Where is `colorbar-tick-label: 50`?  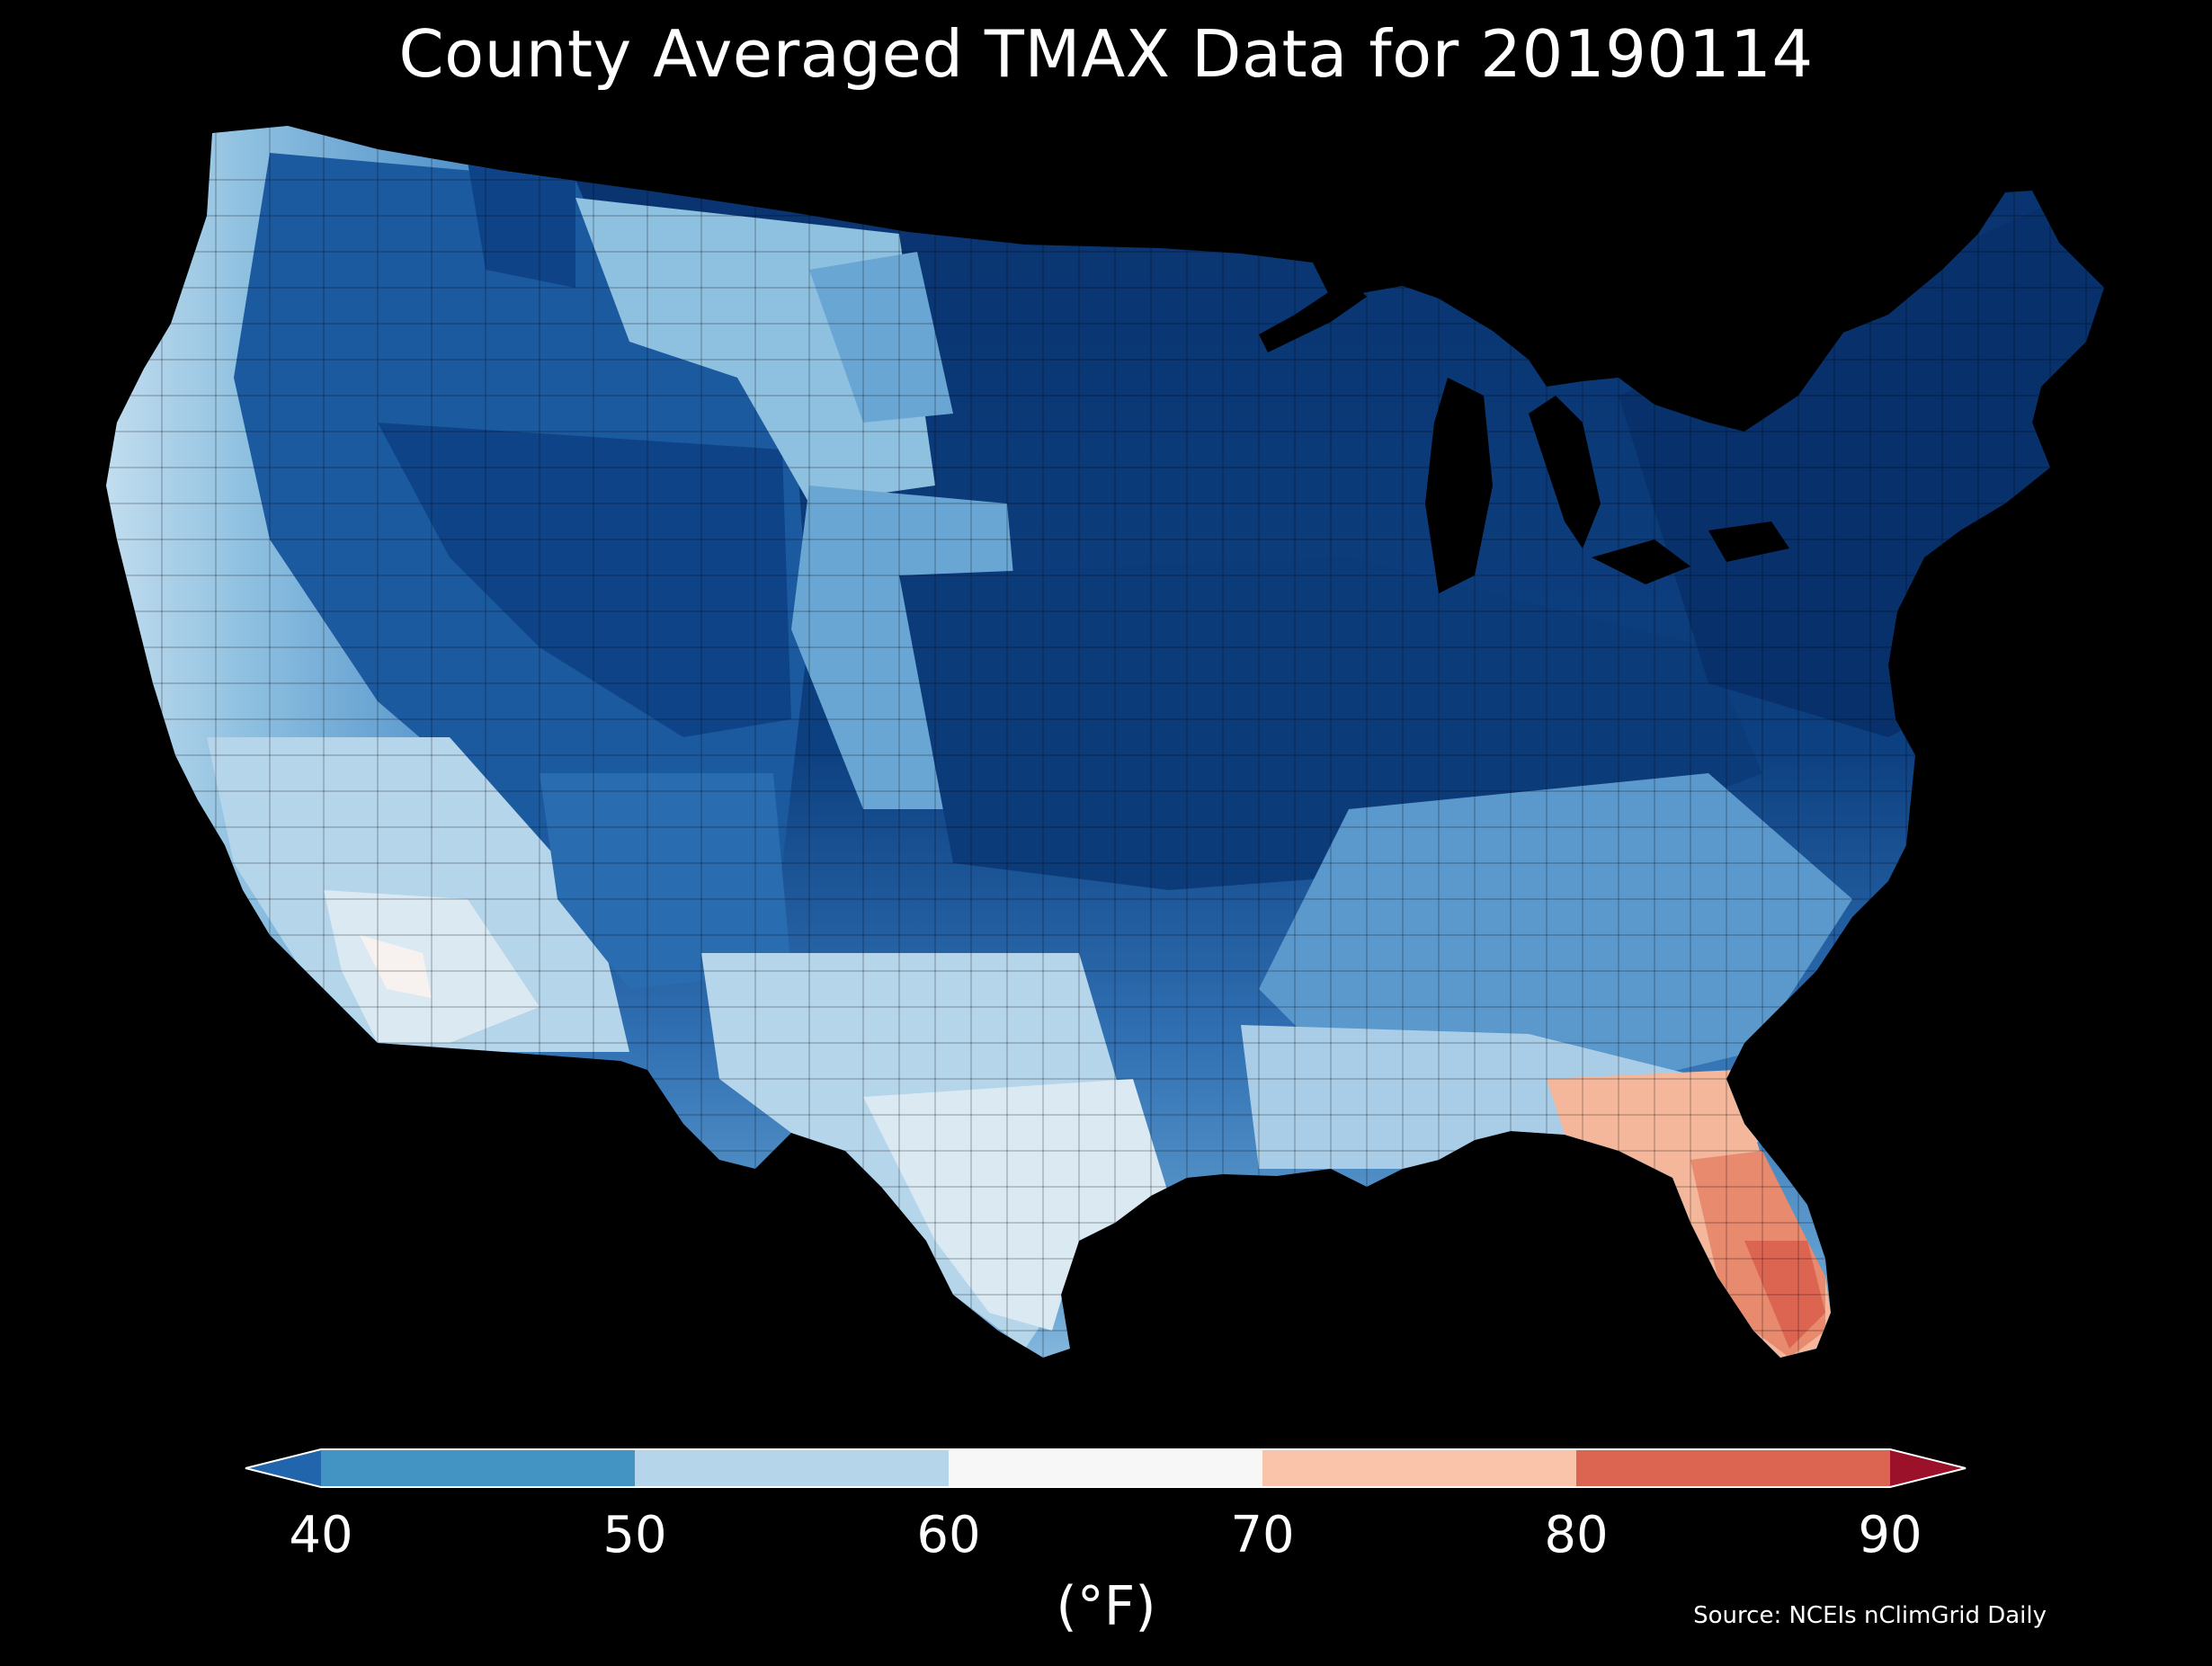 colorbar-tick-label: 50 is located at coordinates (634, 1535).